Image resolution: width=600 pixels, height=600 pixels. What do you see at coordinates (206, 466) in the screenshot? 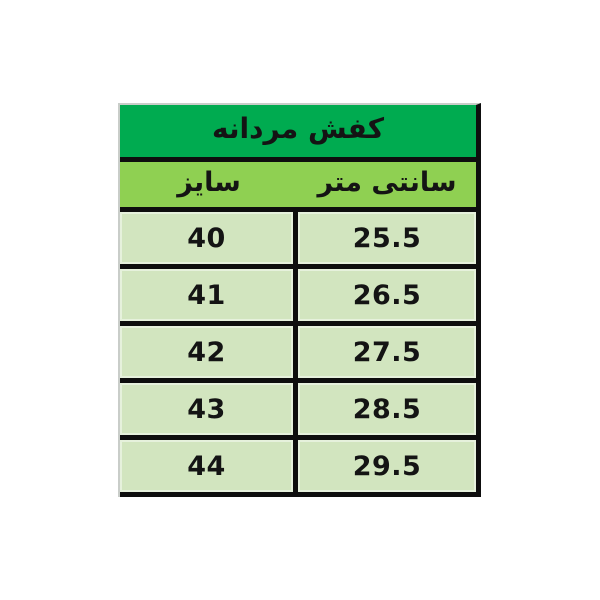
I see `size-value: 44` at bounding box center [206, 466].